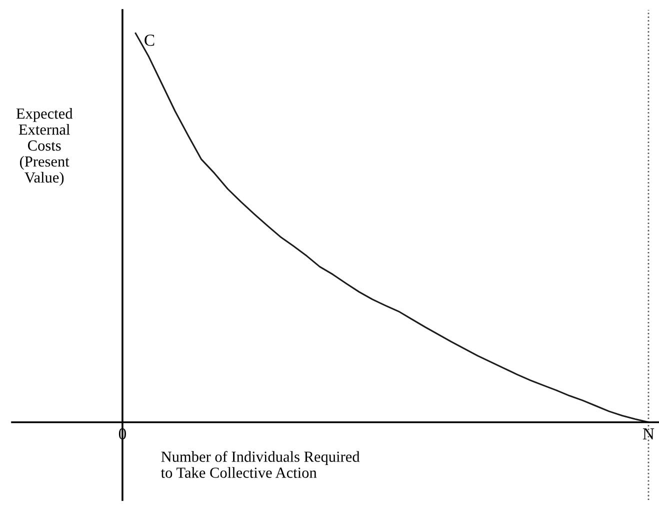  What do you see at coordinates (260, 464) in the screenshot?
I see `x-axis-title: Number of Individuals Required to Take Collective Action` at bounding box center [260, 464].